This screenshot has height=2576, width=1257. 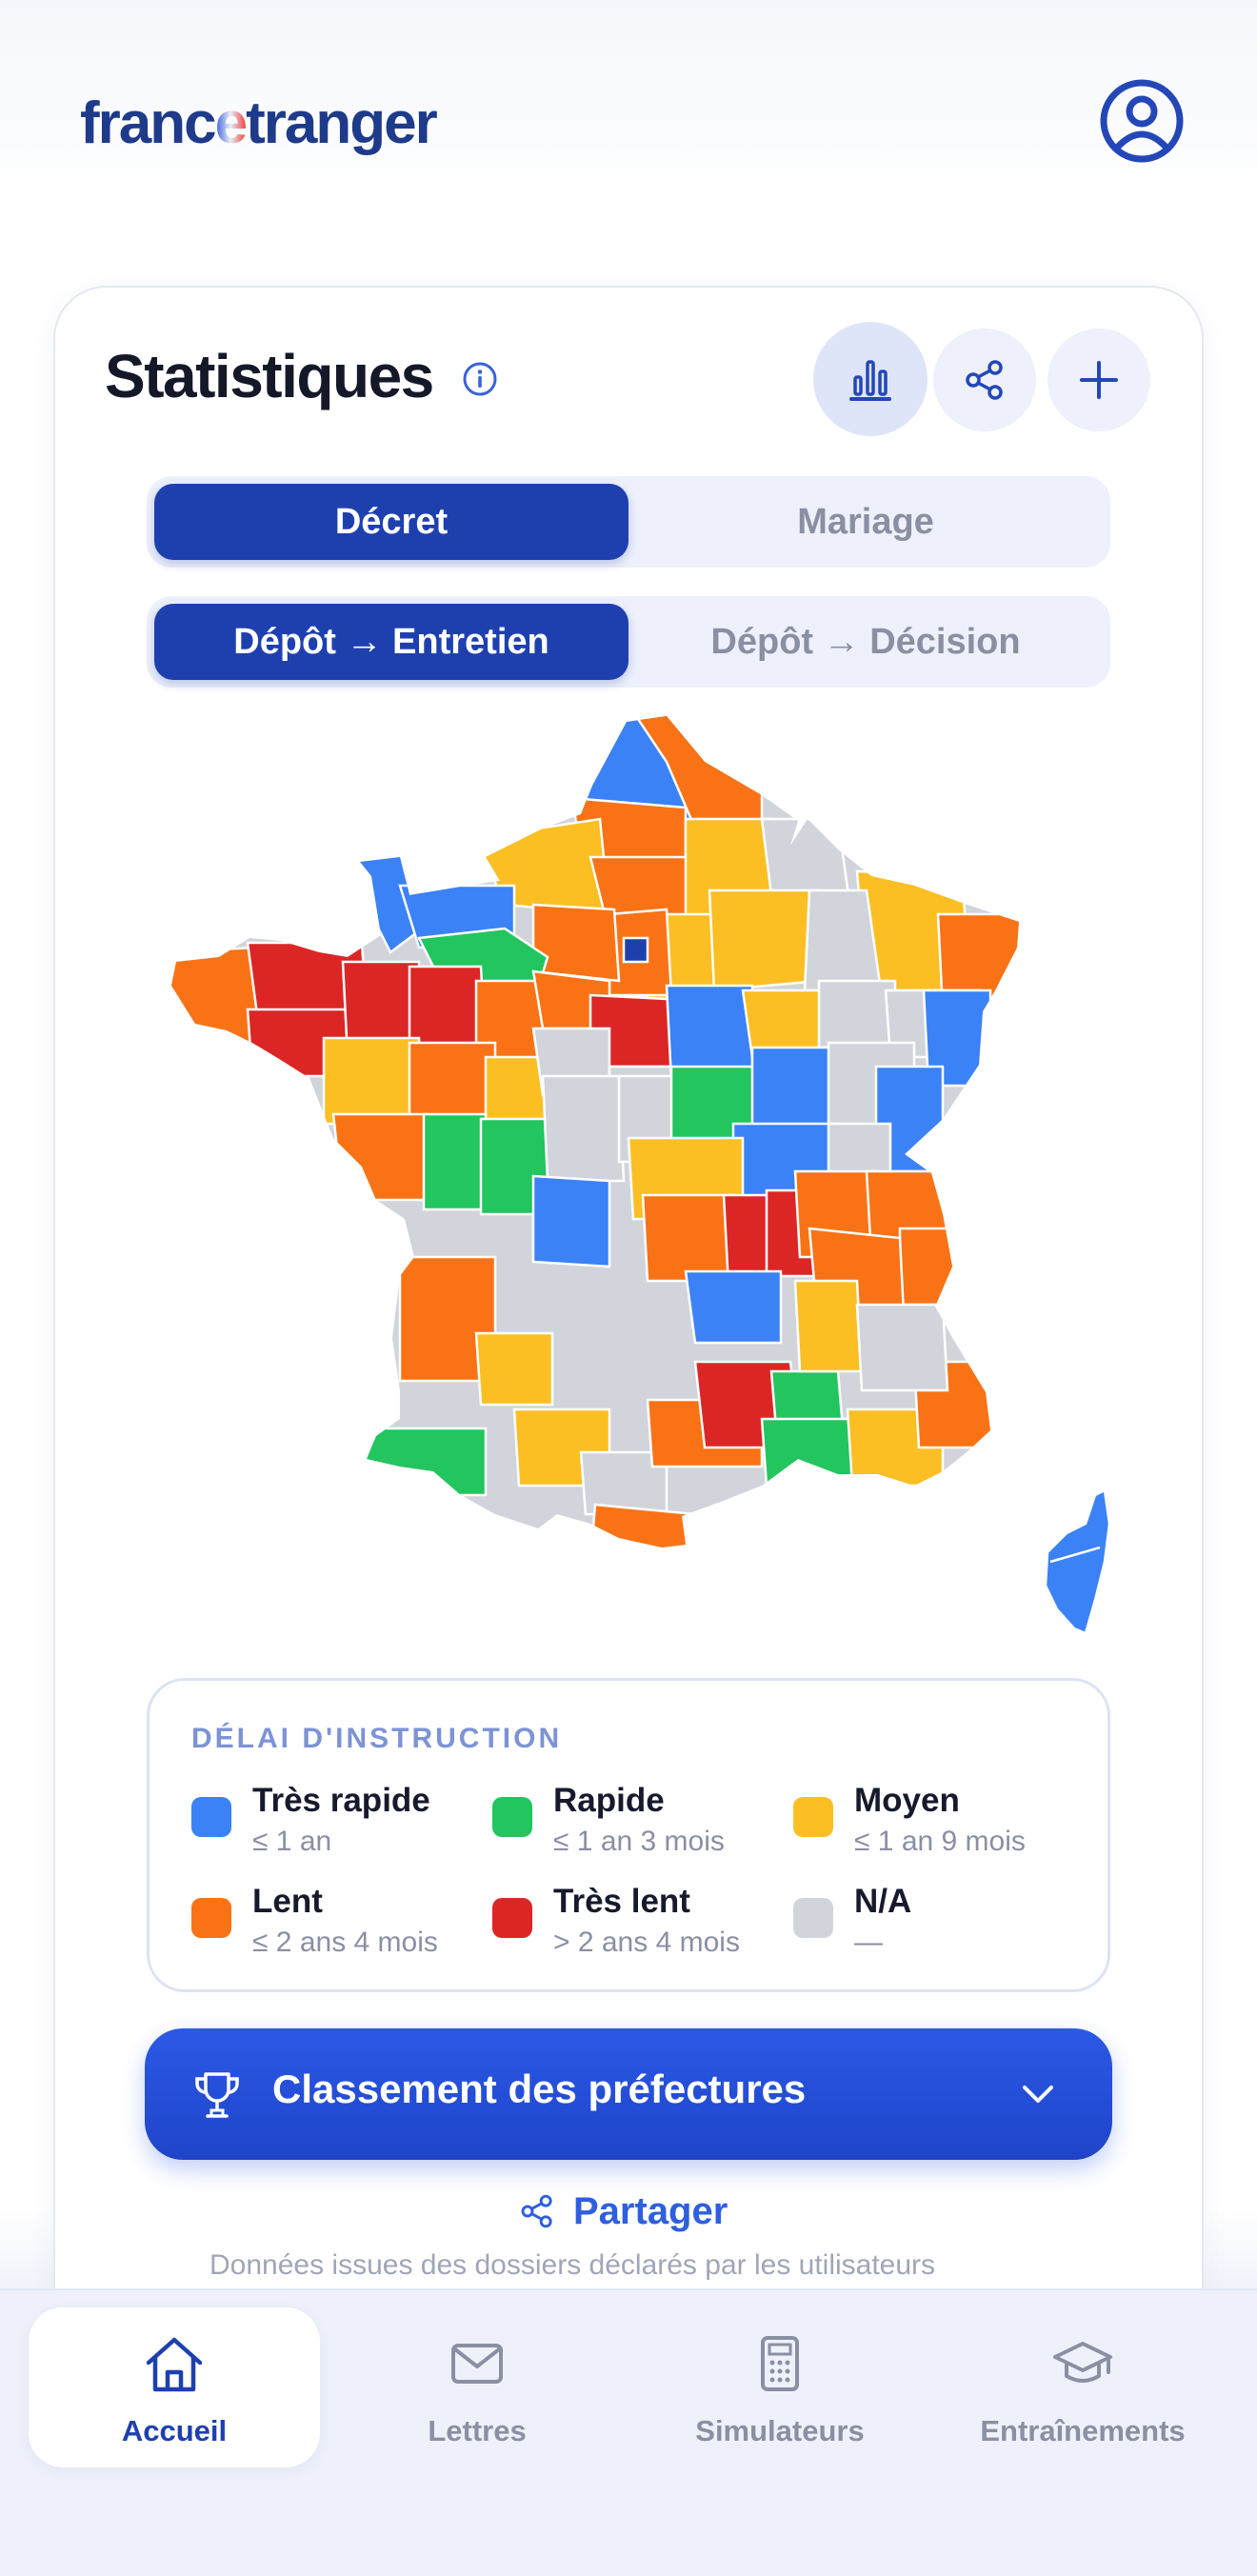 I want to click on mail-icon, so click(x=477, y=2364).